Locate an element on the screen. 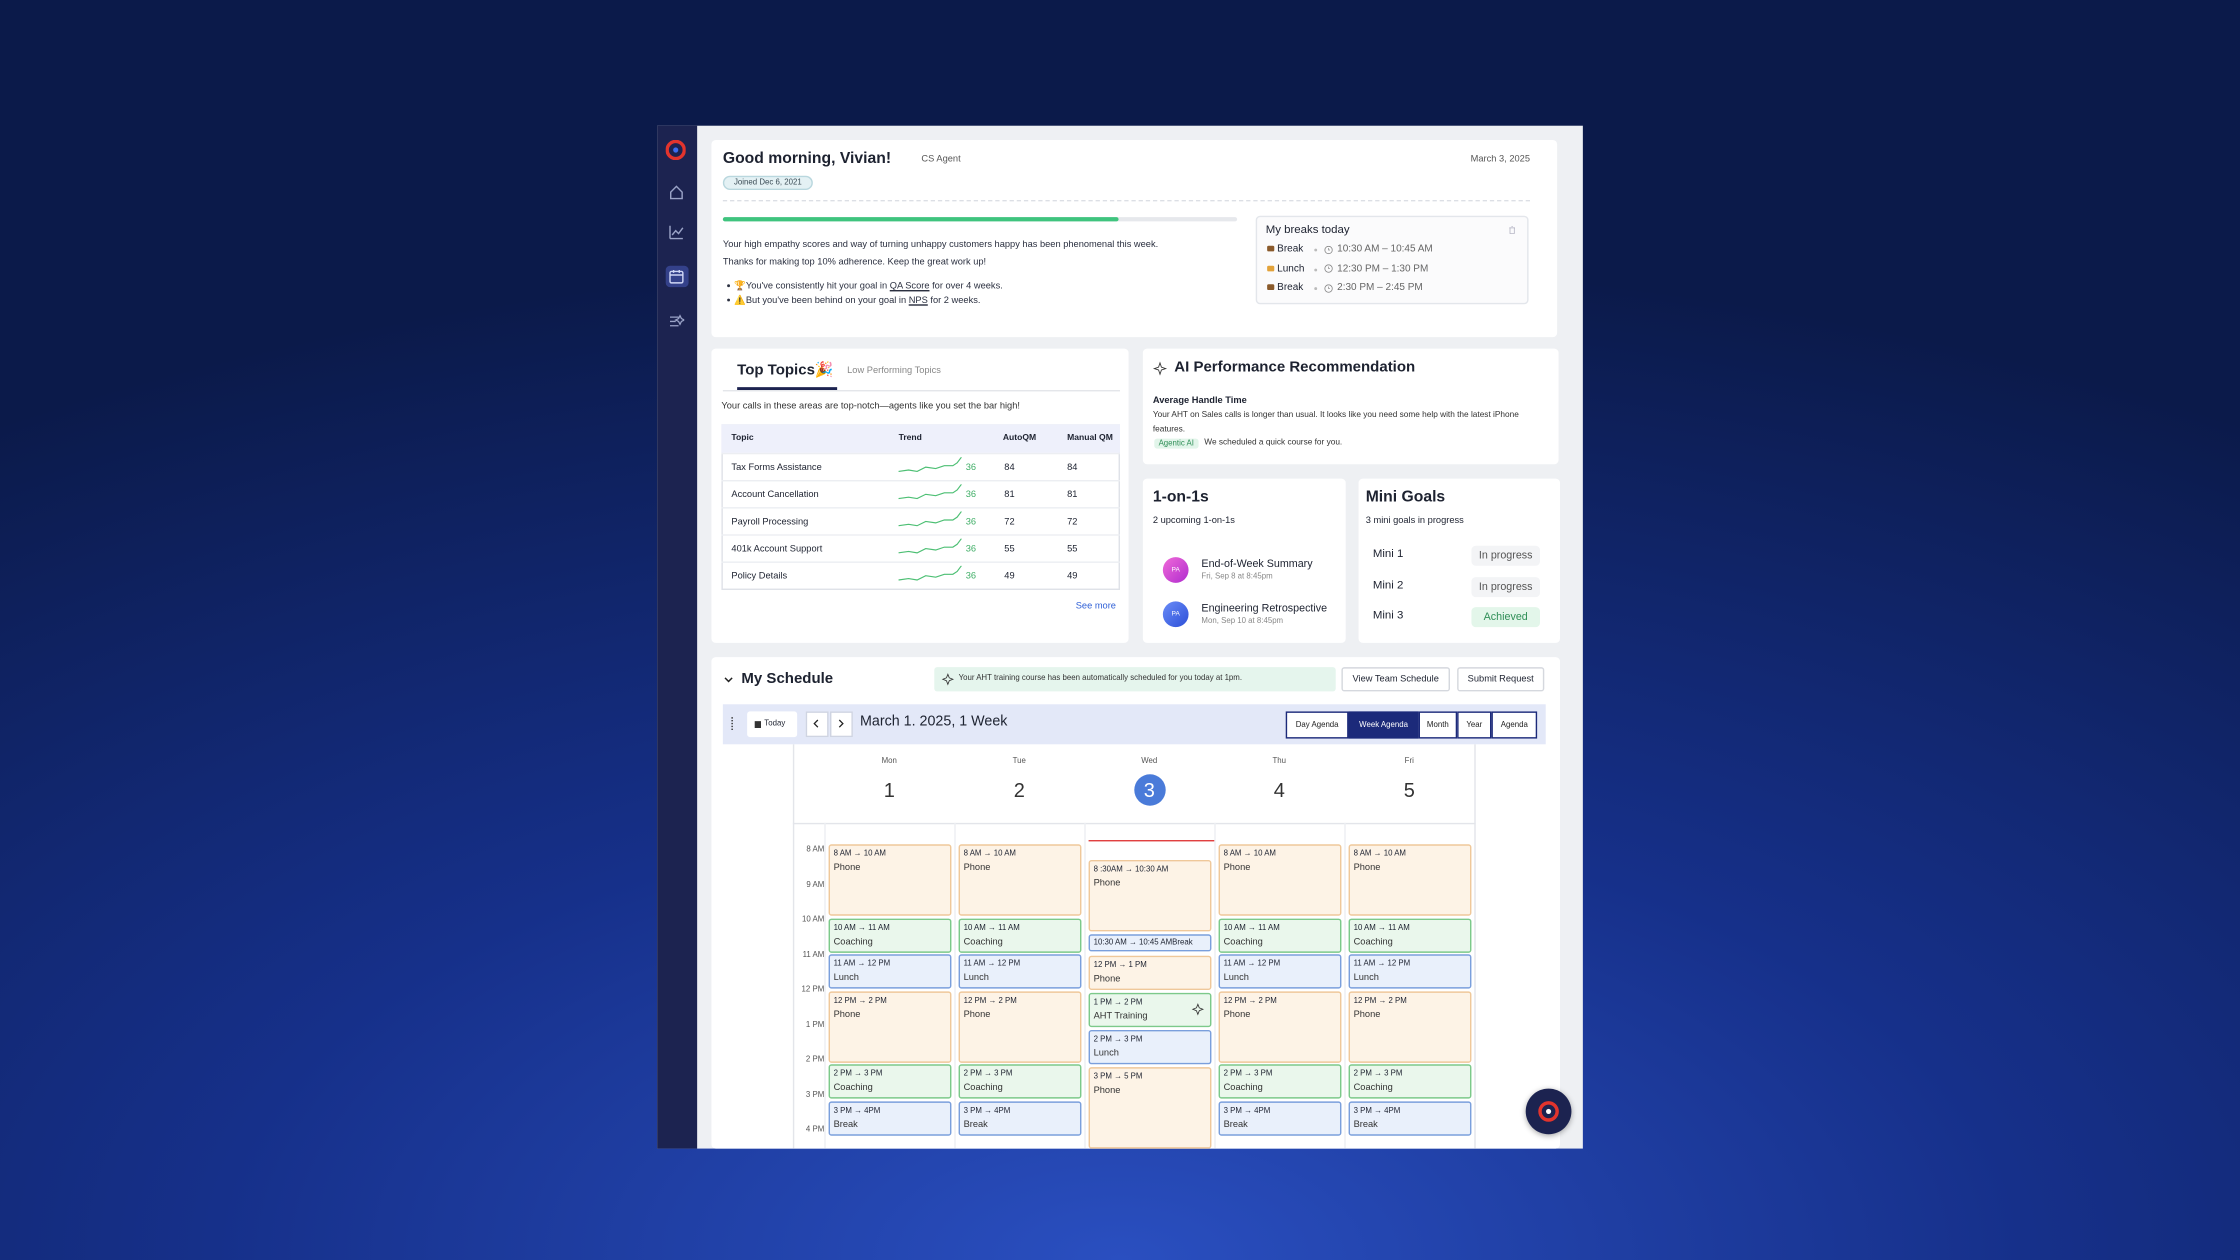 The width and height of the screenshot is (2240, 1260). day-number: 3 is located at coordinates (1149, 790).